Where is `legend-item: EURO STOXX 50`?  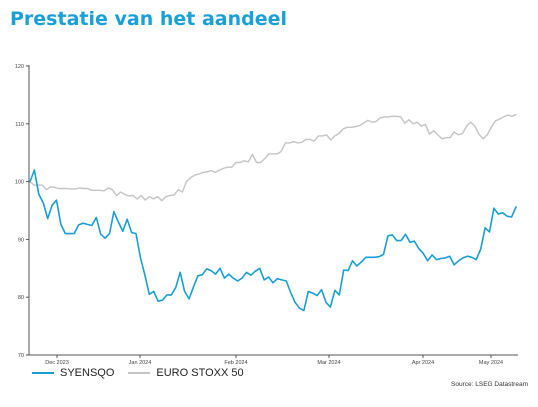 legend-item: EURO STOXX 50 is located at coordinates (186, 373).